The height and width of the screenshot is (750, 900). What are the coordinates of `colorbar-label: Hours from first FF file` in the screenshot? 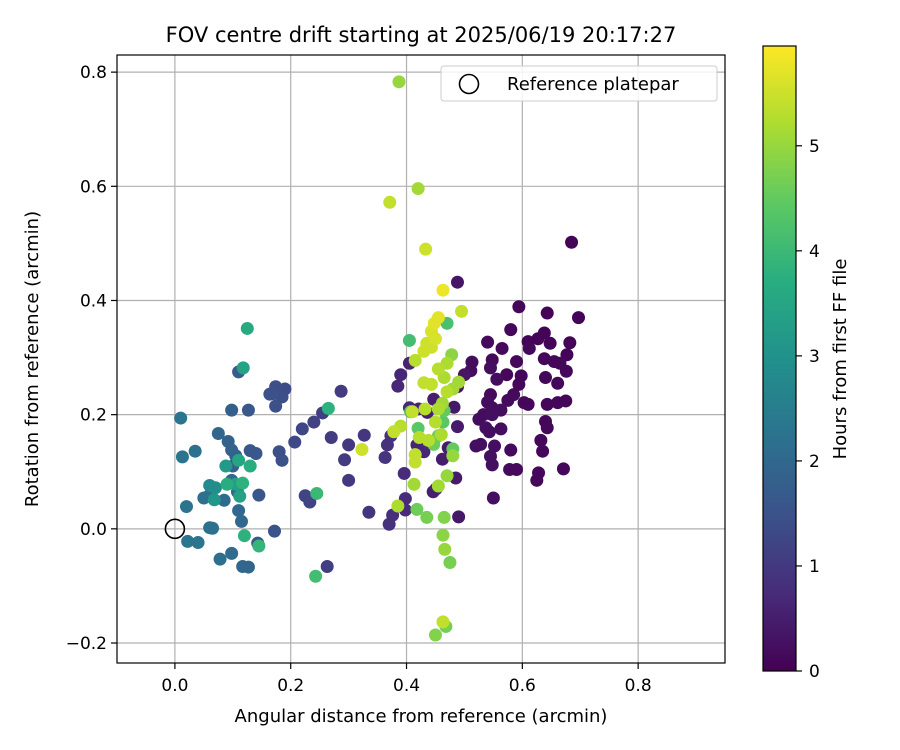 It's located at (840, 359).